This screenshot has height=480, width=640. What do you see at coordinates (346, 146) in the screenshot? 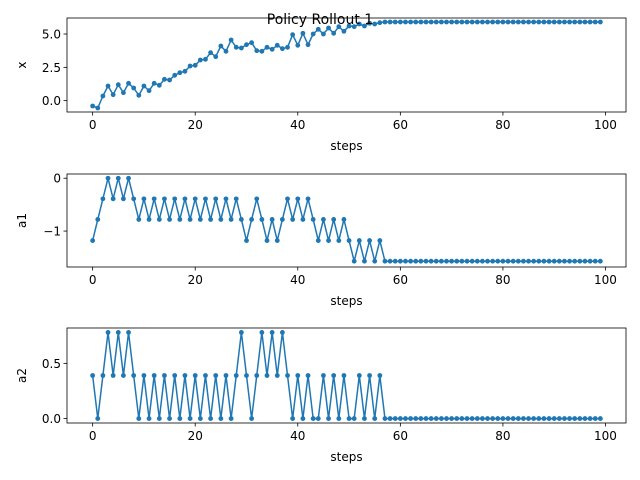
I see `x-axis-label: steps` at bounding box center [346, 146].